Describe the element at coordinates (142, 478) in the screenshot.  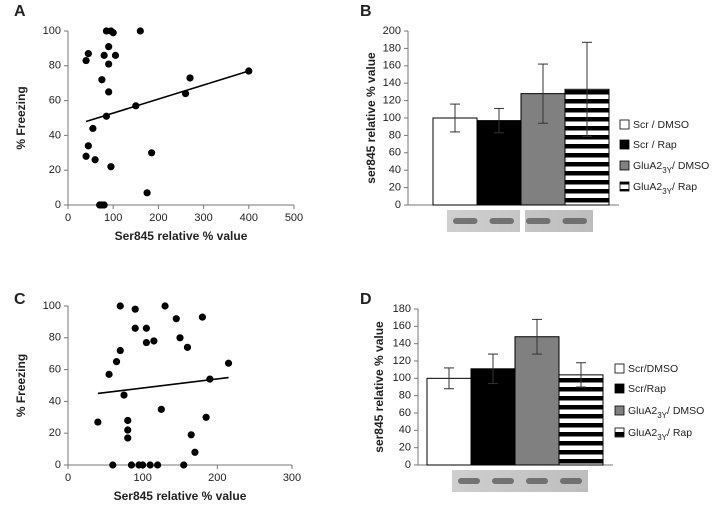
I see `x-tick-label: 100` at that location.